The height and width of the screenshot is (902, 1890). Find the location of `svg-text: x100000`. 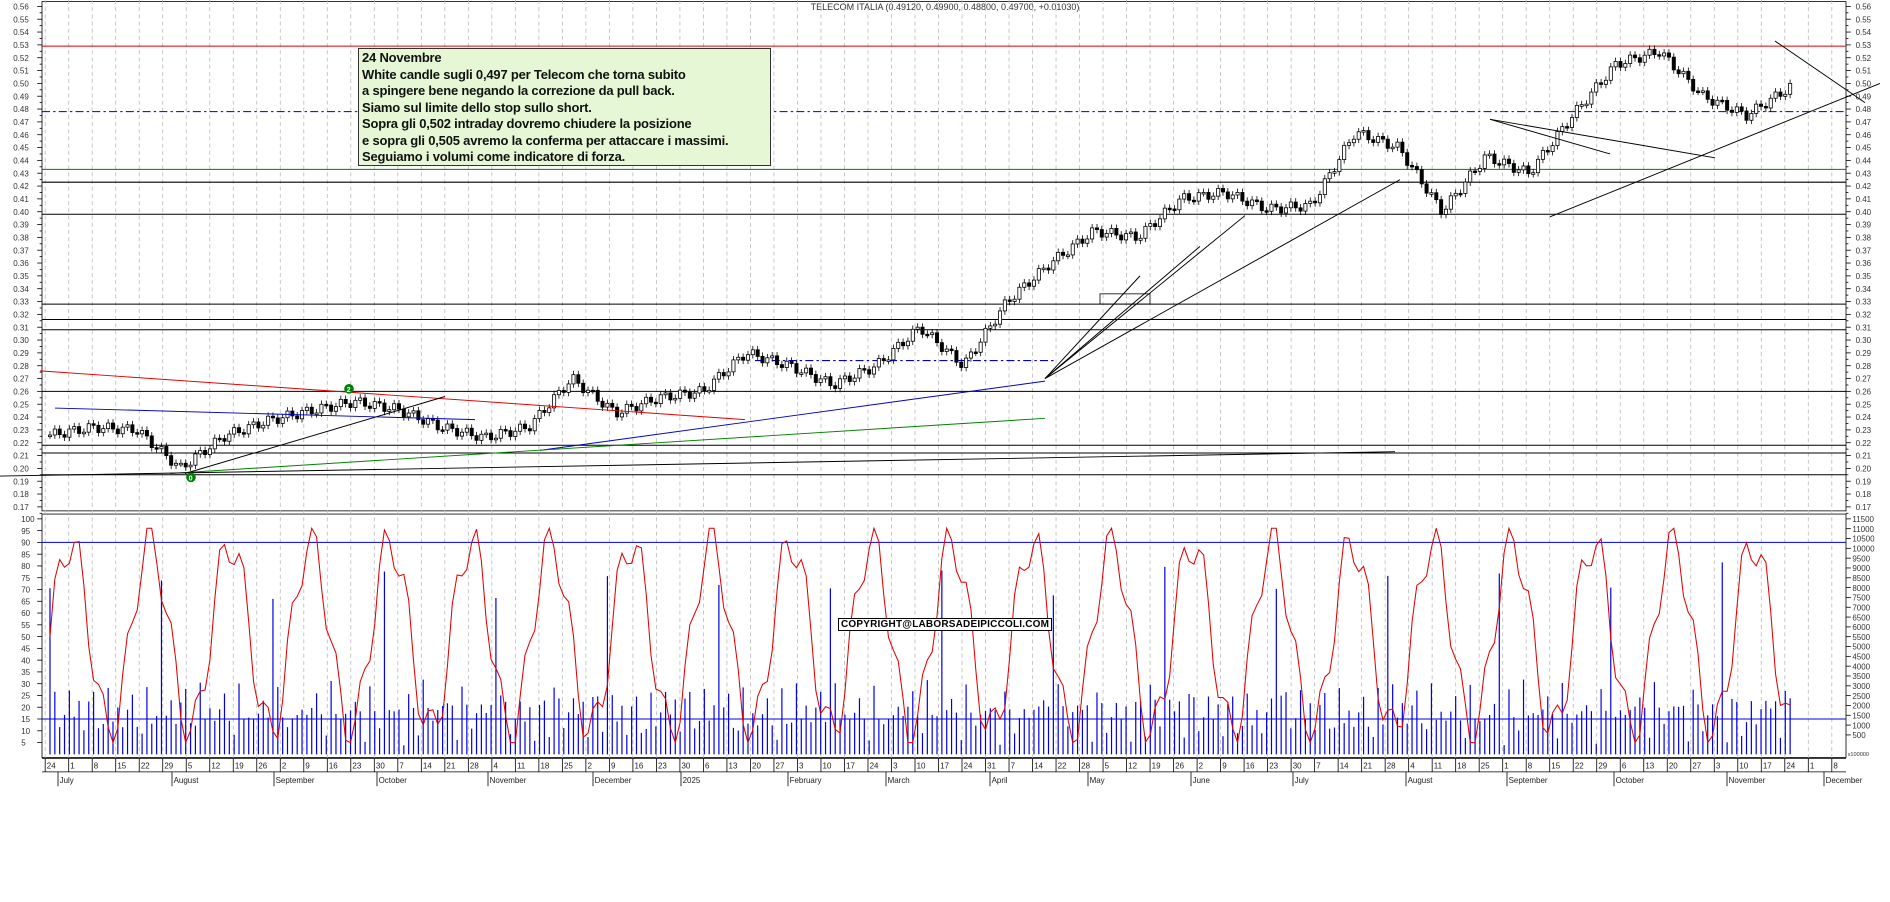

svg-text: x100000 is located at coordinates (1858, 755).